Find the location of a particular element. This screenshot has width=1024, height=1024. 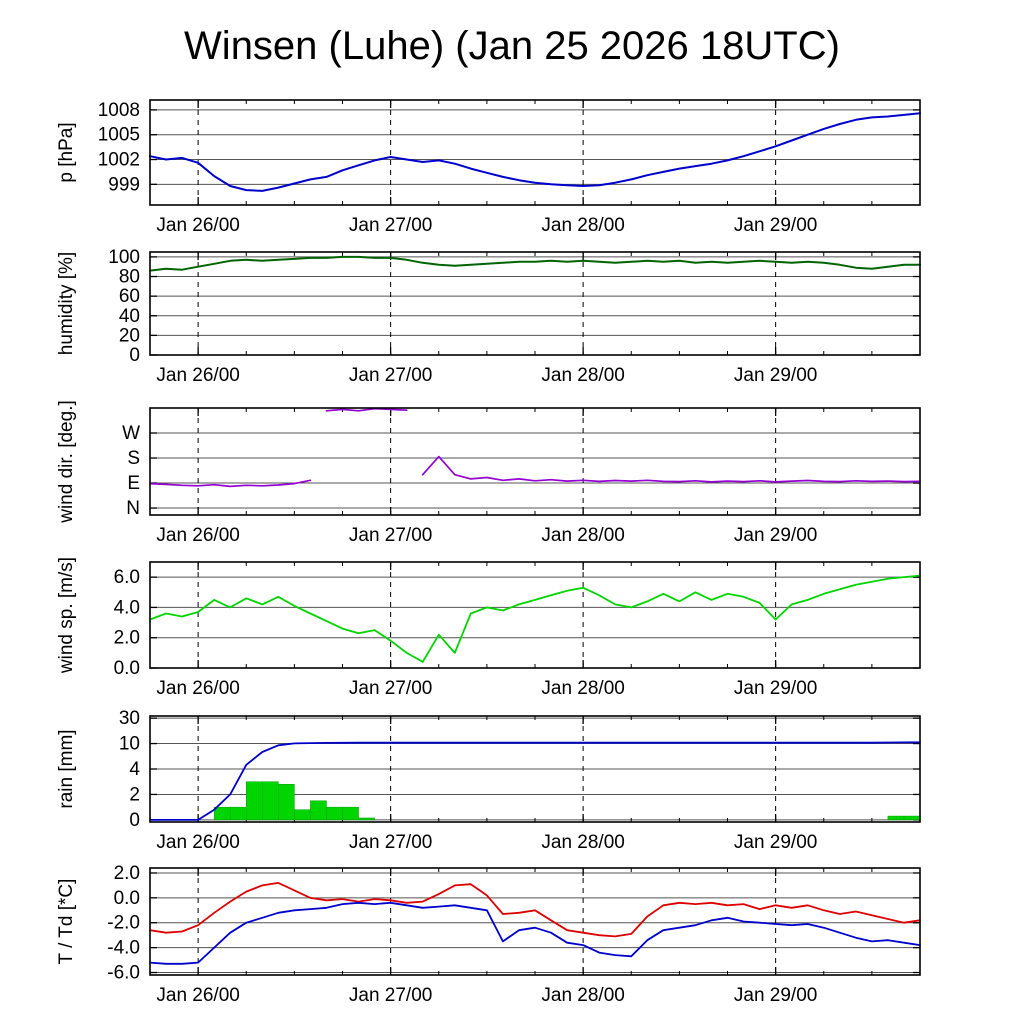

y-axis-label: p [hPa] is located at coordinates (66, 152).